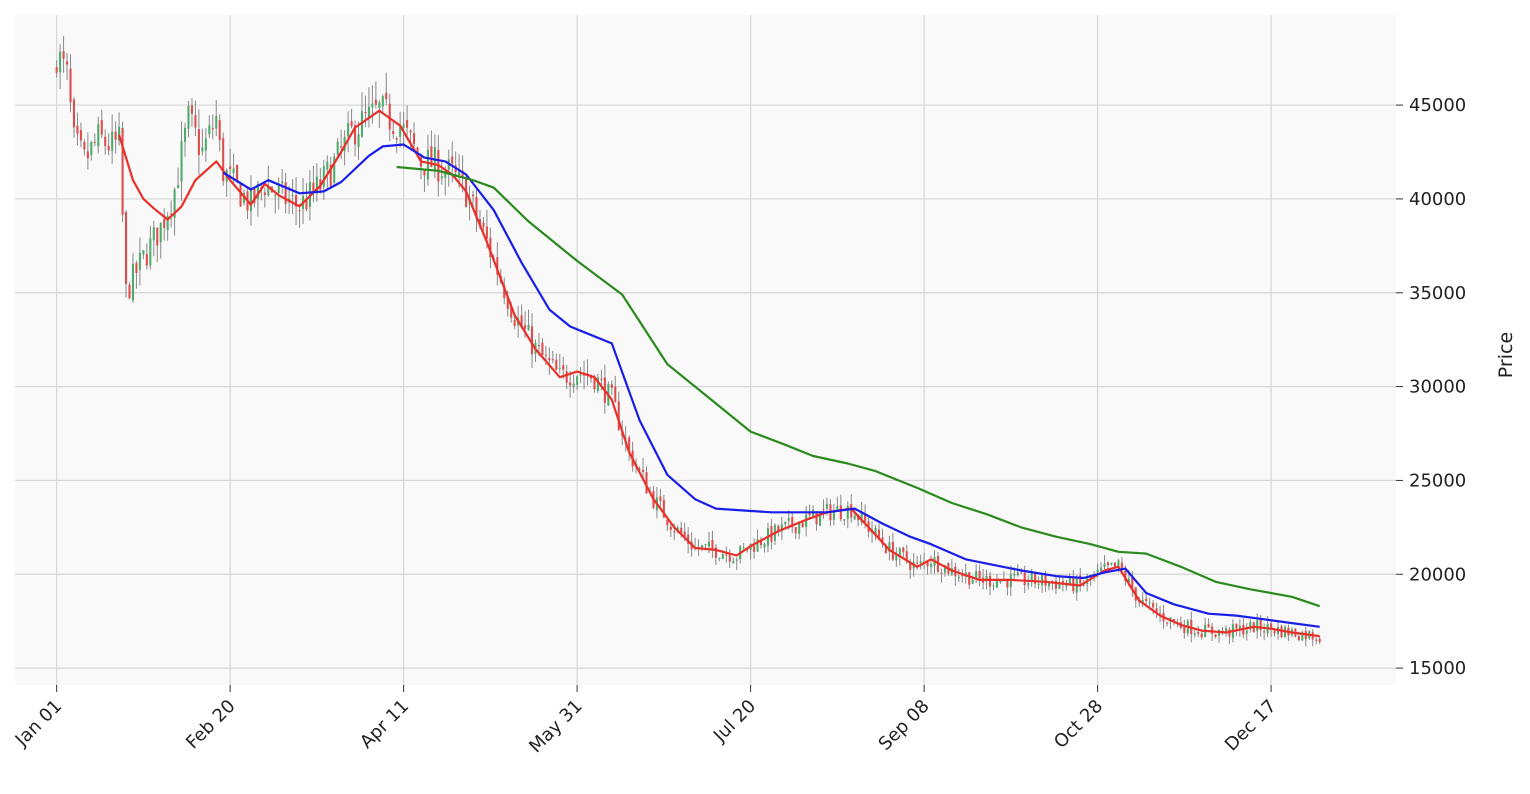 This screenshot has height=794, width=1530. I want to click on y-tick-label: 45000, so click(1437, 105).